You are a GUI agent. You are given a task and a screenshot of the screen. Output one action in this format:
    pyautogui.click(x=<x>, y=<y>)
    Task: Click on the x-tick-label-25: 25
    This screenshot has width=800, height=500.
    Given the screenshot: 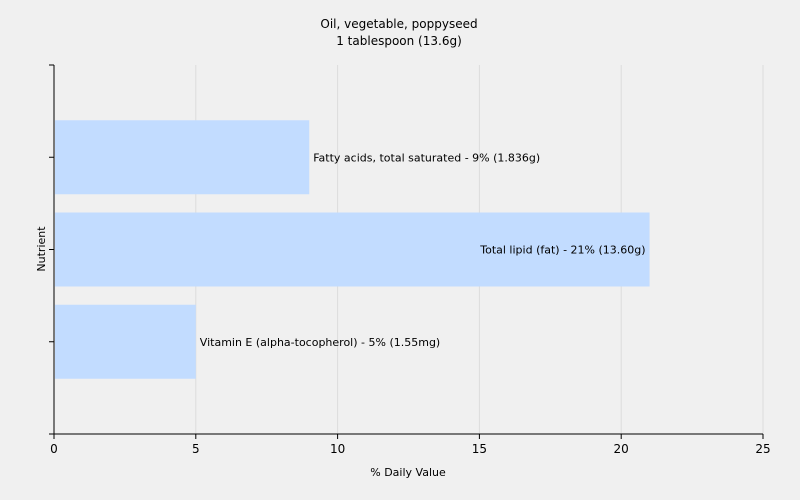 What is the action you would take?
    pyautogui.click(x=762, y=449)
    